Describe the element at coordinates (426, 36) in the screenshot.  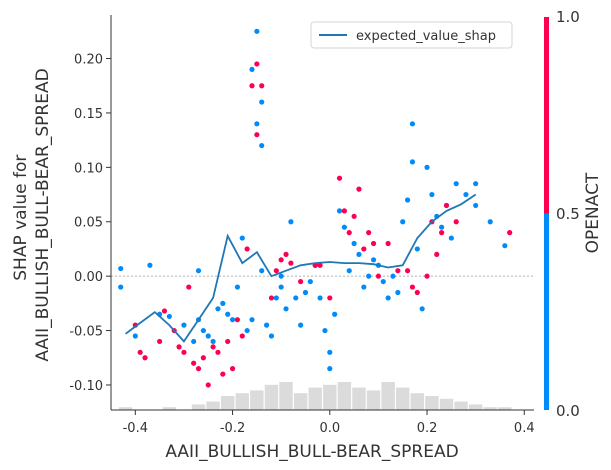
I see `legend-entry: expected_value_shap` at that location.